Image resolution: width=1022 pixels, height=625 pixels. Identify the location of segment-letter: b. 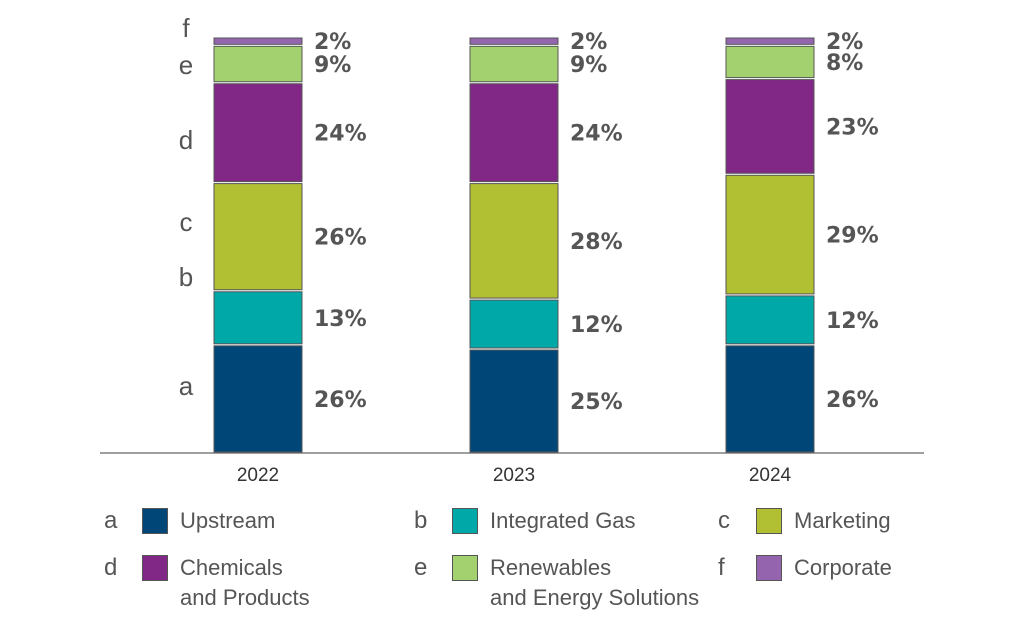
(186, 277).